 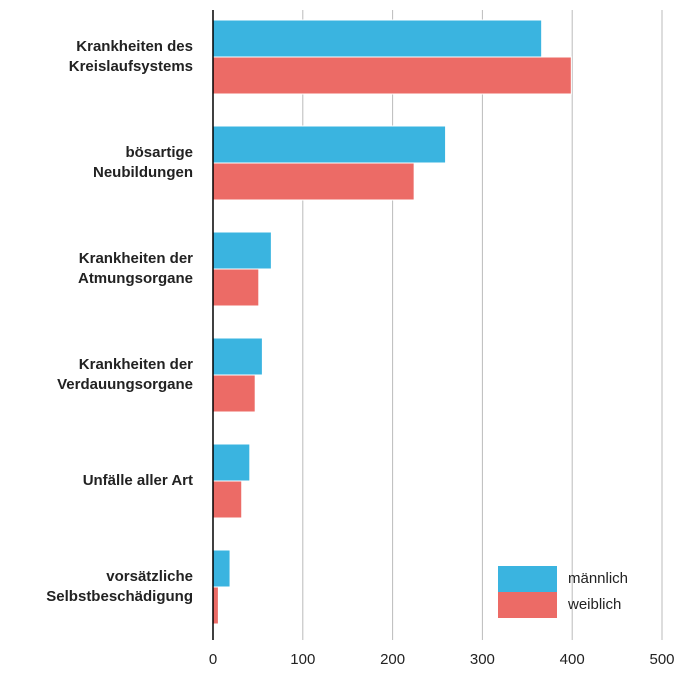 What do you see at coordinates (134, 46) in the screenshot?
I see `label-line: Krankheiten des` at bounding box center [134, 46].